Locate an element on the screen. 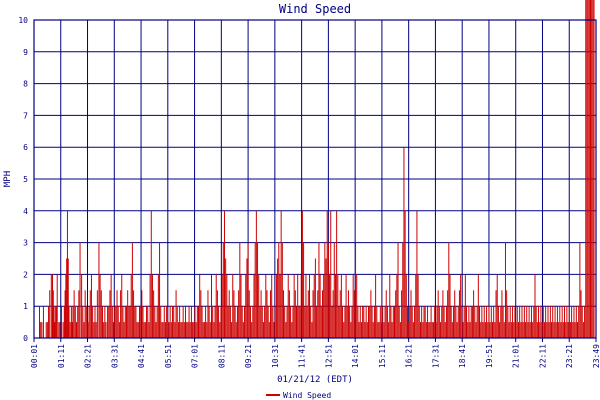 The image size is (600, 400). x-tick-label: 02:21 is located at coordinates (88, 356).